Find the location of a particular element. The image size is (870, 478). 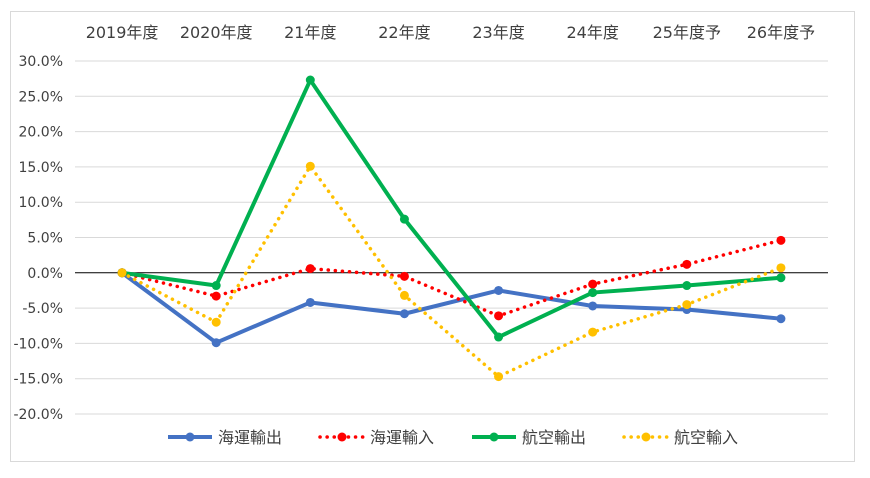

legend-label: 海運輸出 is located at coordinates (250, 437).